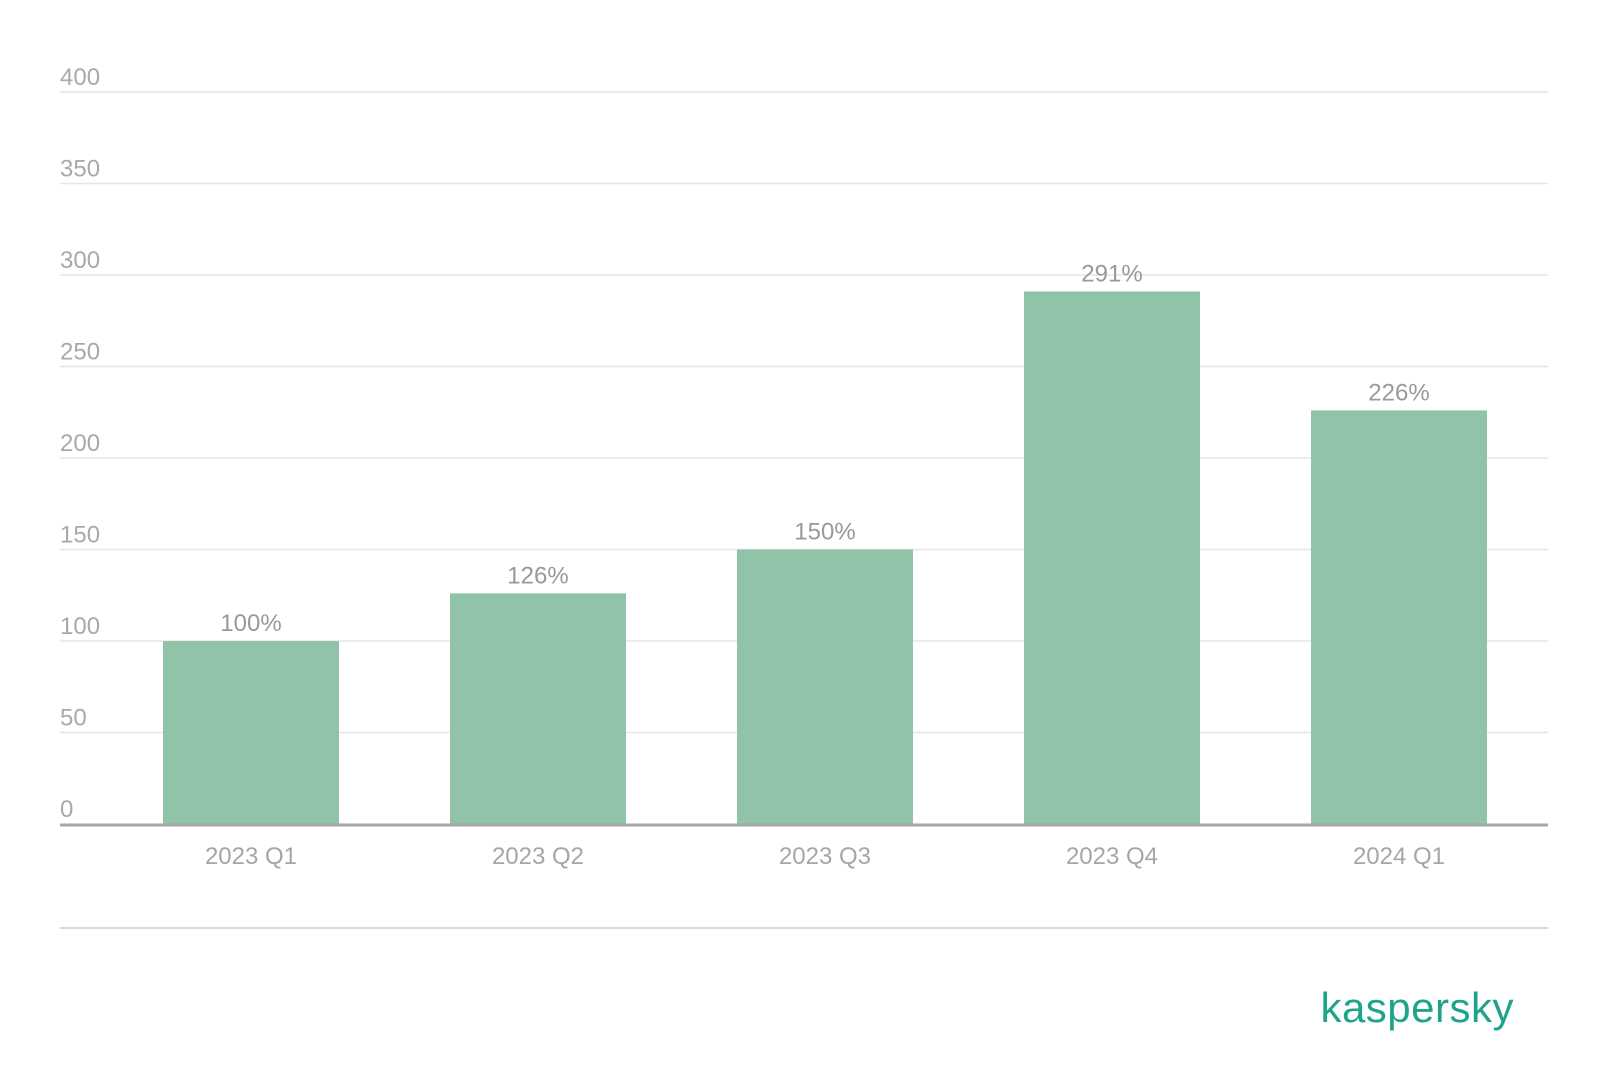 The width and height of the screenshot is (1600, 1086). What do you see at coordinates (1398, 392) in the screenshot?
I see `data-label: 226%` at bounding box center [1398, 392].